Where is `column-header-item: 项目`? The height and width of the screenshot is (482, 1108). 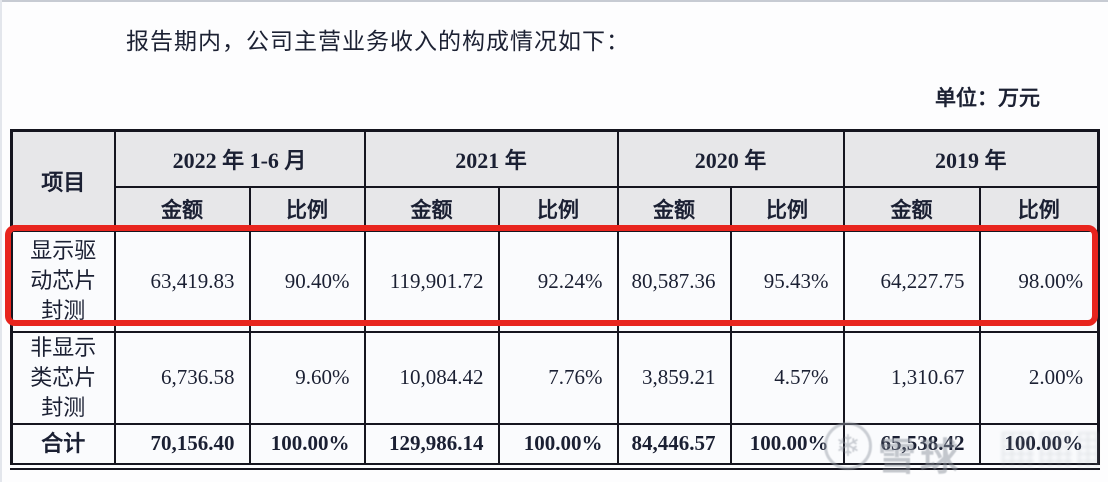
column-header-item: 项目 is located at coordinates (63, 180).